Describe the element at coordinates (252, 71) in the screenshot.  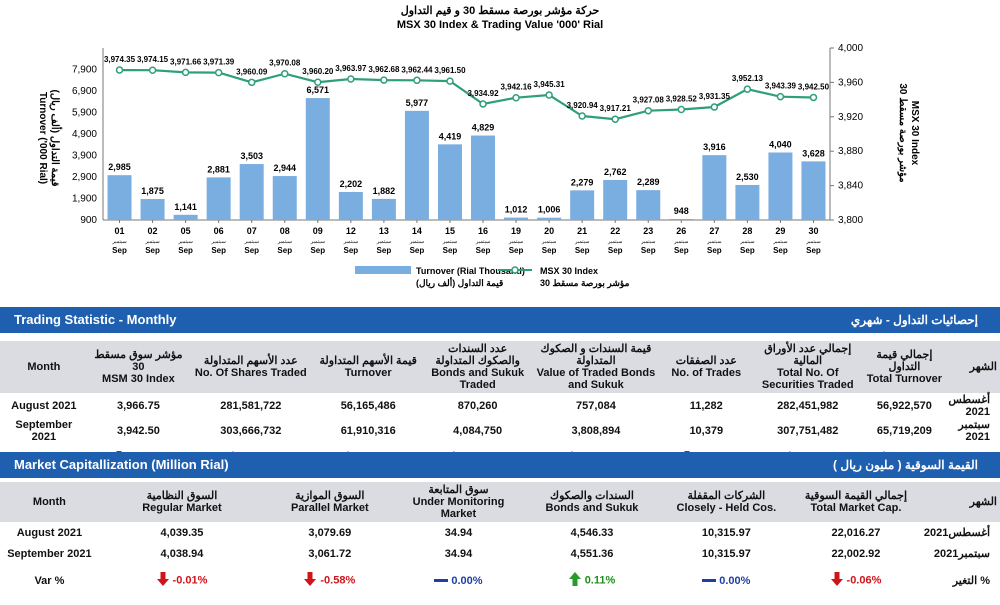
I see `index-point-label: 3,960.09` at that location.